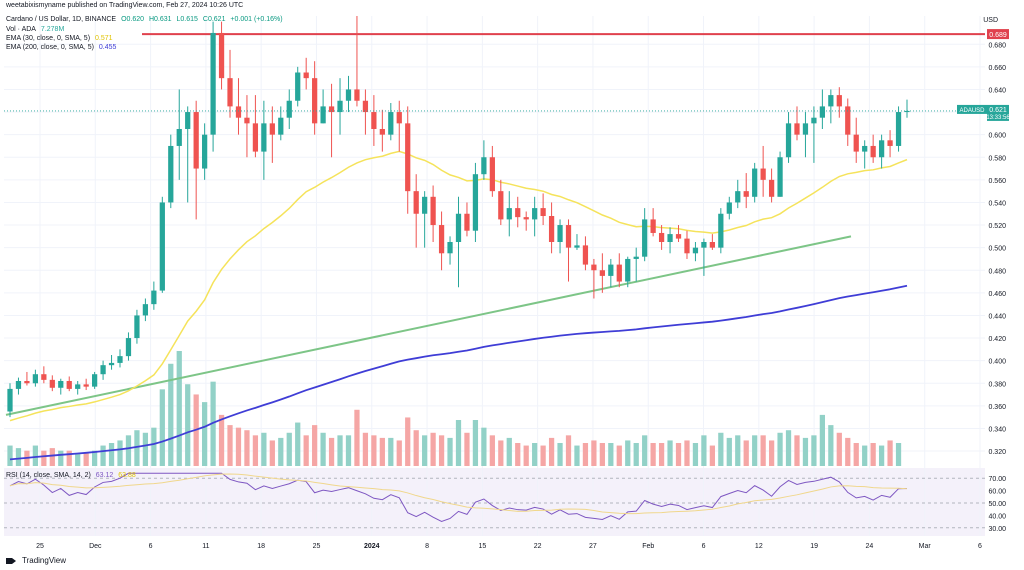  I want to click on rsi-value: 63.12, so click(104, 475).